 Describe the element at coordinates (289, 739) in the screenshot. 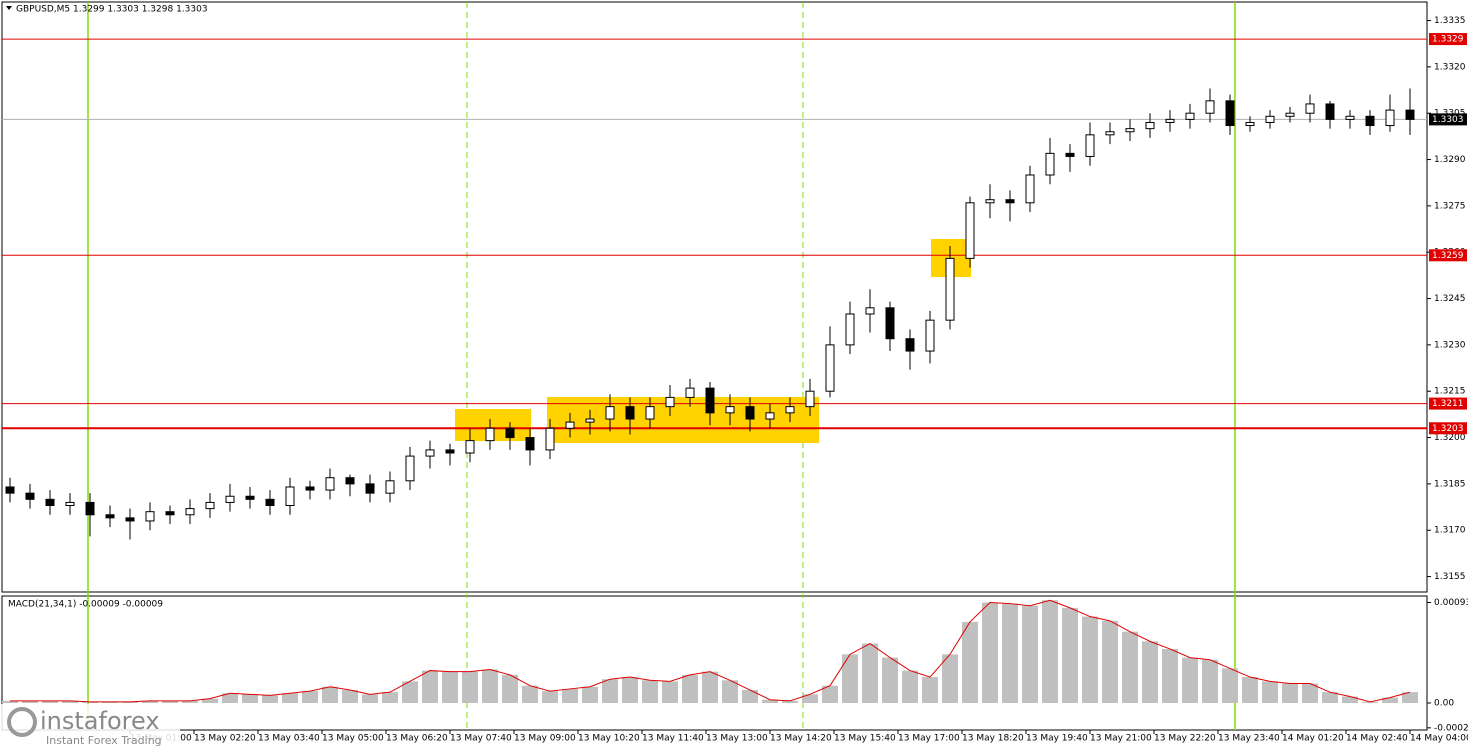

I see `x-tick-label: 13 May 03:40` at that location.